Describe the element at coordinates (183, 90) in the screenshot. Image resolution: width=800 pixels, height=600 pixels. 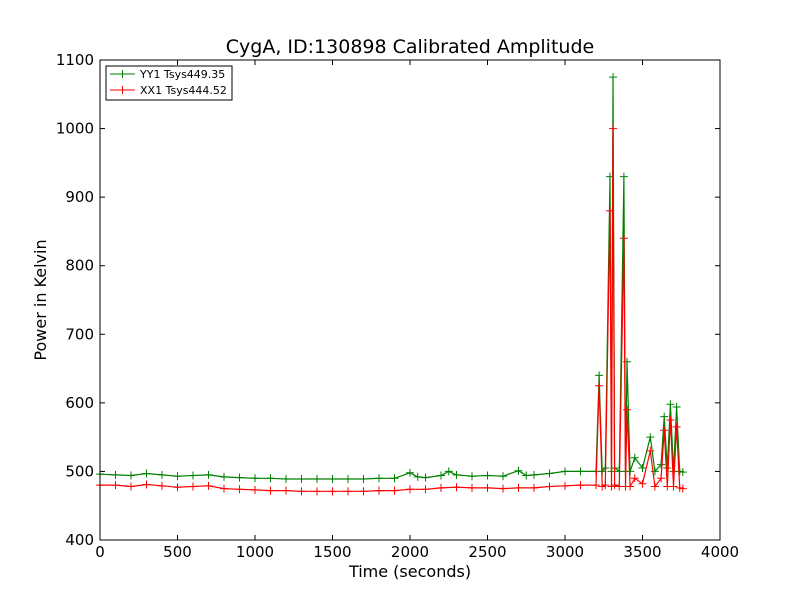
I see `legend-label-xx1: XX1 Tsys444.52` at that location.